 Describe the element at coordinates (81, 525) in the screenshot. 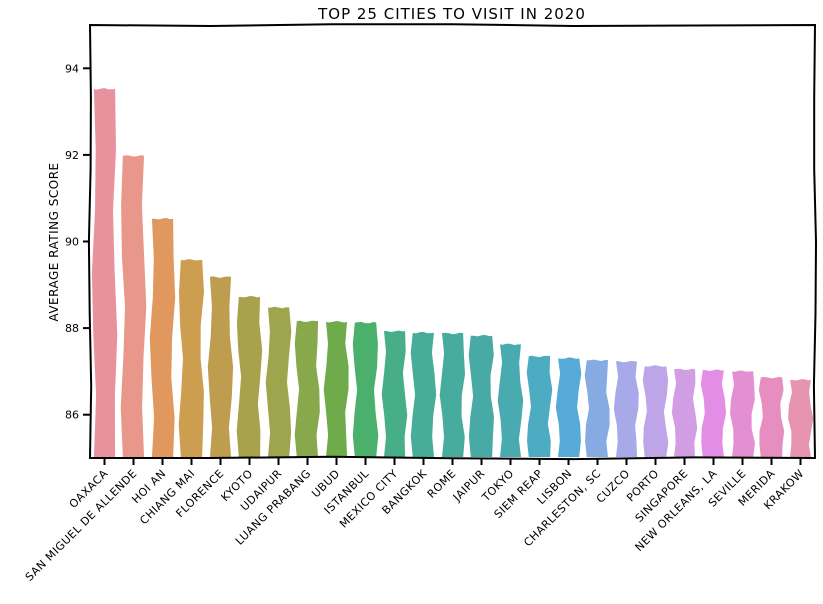

I see `x-tick-label: SAN MIGUEL DE ALLENDE` at that location.